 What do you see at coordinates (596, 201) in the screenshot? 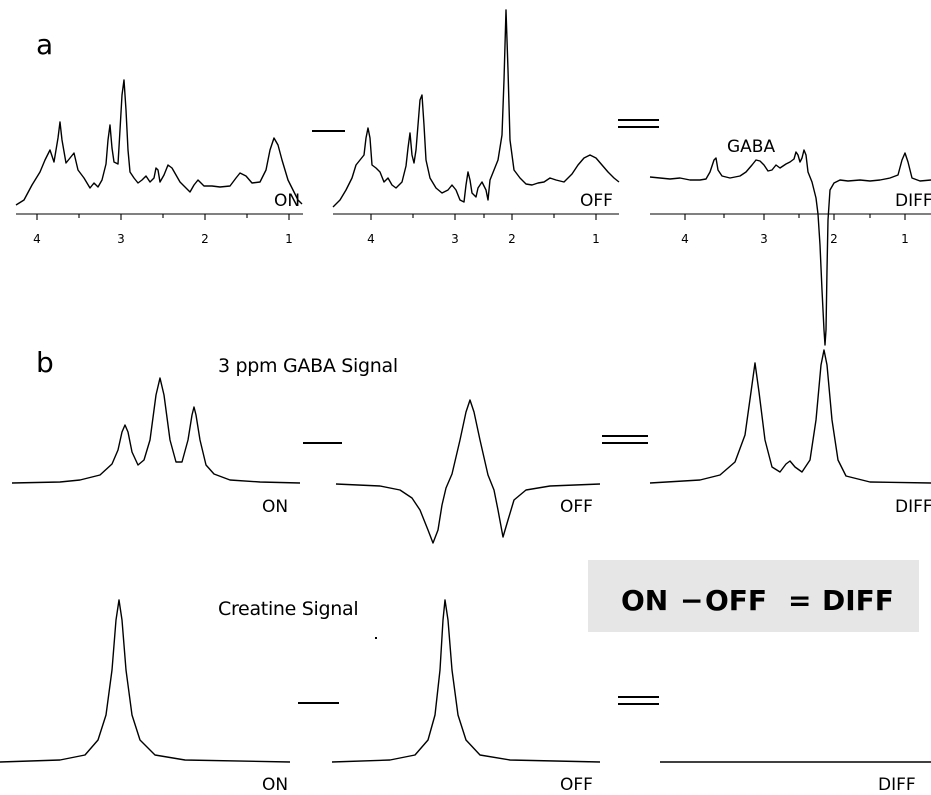
I see `panel-a-off-label: OFF` at bounding box center [596, 201].